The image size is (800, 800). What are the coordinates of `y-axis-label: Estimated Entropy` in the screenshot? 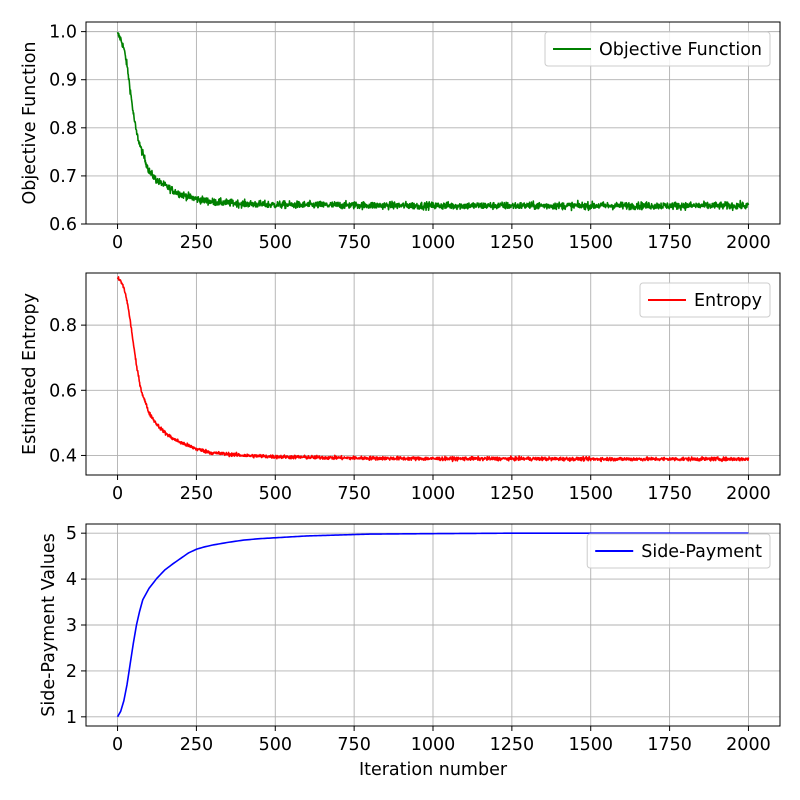 It's located at (30, 374).